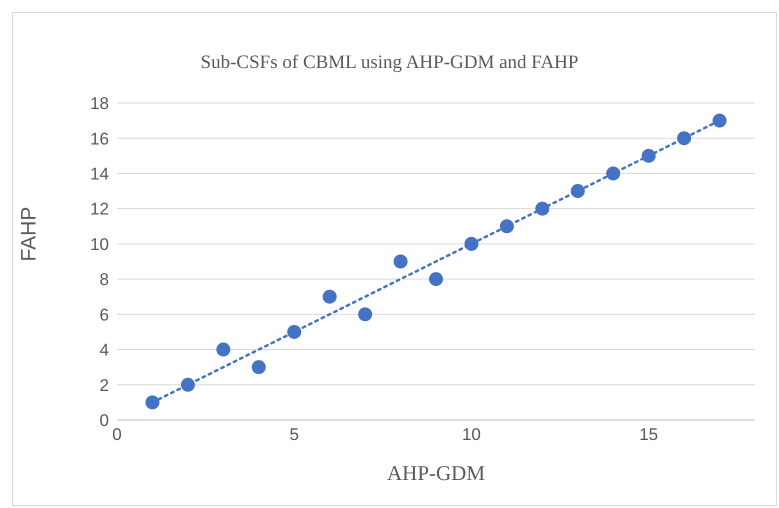  I want to click on y-tick-label: 2, so click(104, 385).